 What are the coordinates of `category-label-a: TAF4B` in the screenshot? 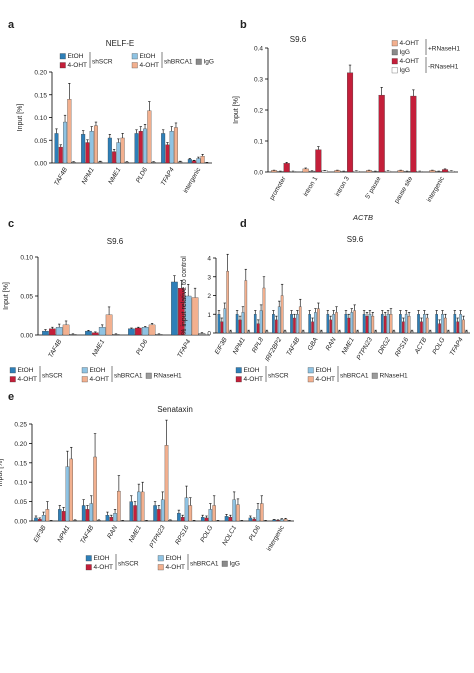 It's located at (61, 176).